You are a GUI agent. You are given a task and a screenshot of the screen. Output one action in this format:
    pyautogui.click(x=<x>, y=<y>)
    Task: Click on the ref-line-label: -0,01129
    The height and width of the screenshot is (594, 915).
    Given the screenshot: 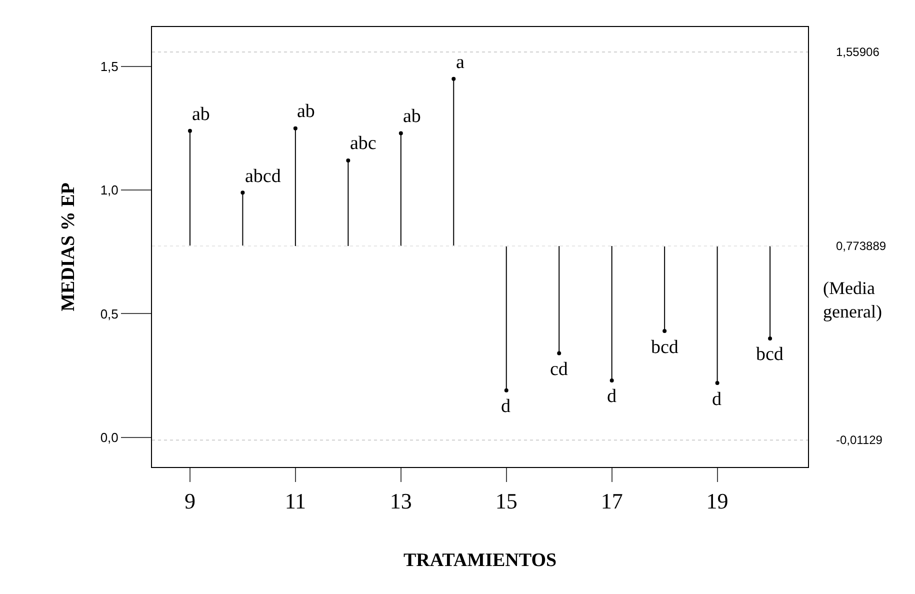 What is the action you would take?
    pyautogui.click(x=859, y=440)
    